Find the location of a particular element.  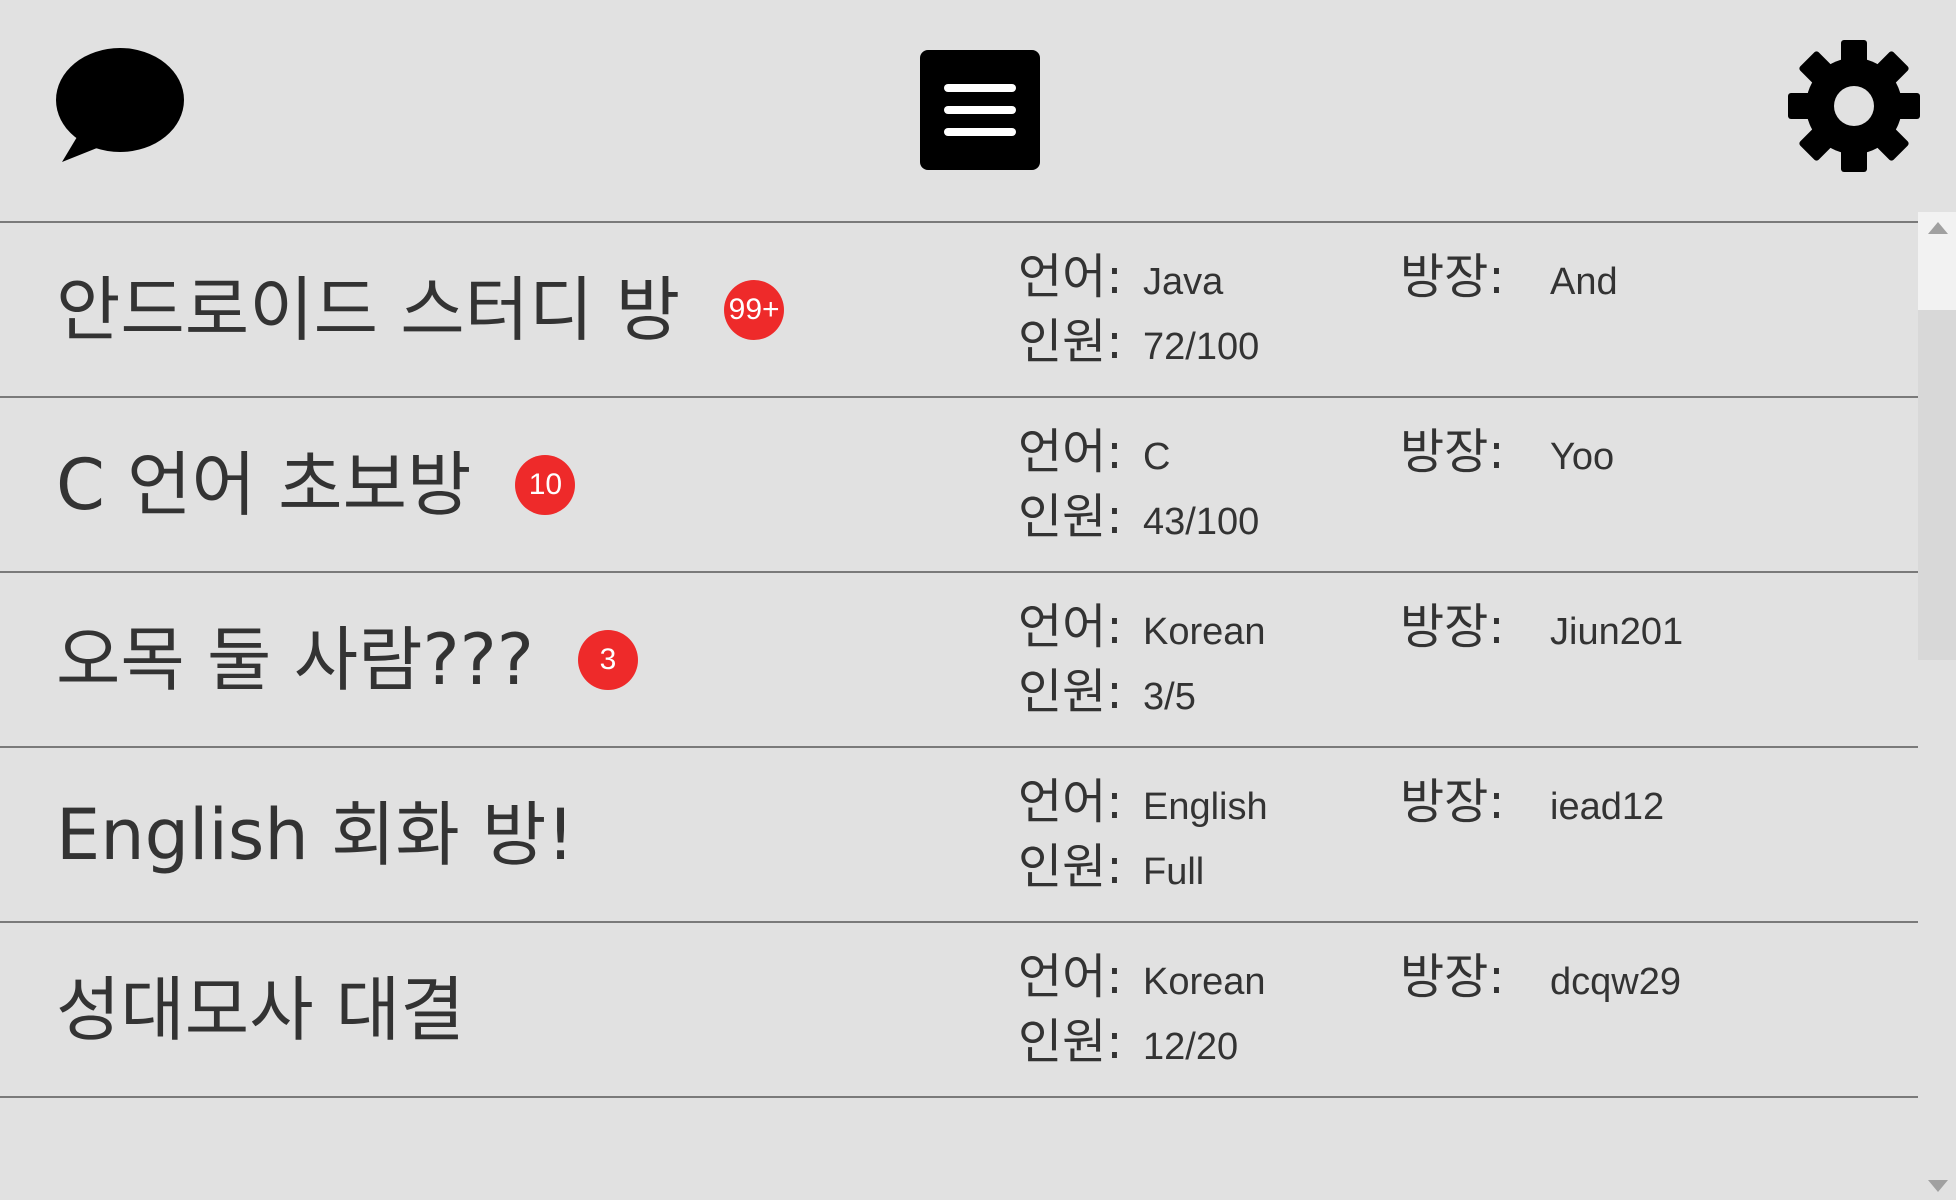

owner-value: dcqw29 is located at coordinates (1615, 982).